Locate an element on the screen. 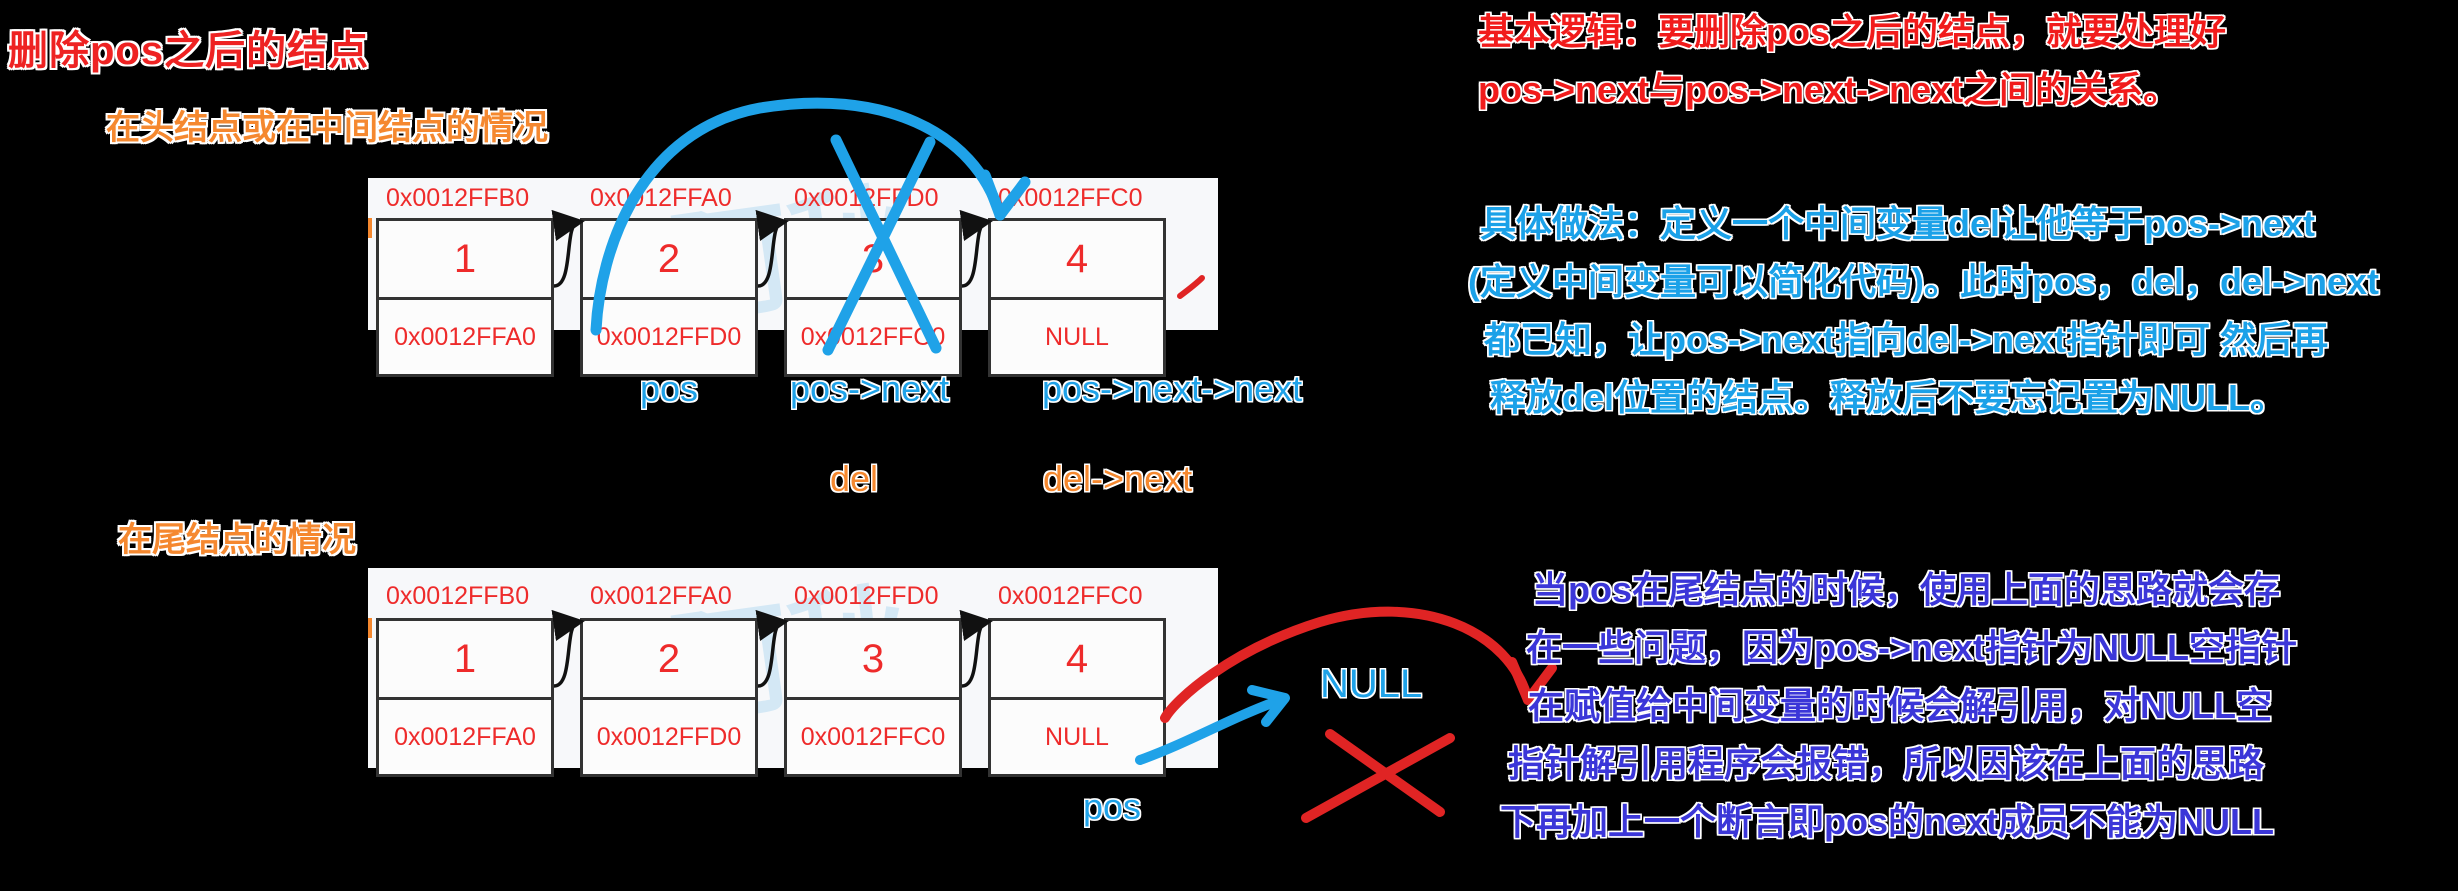 The width and height of the screenshot is (2458, 891). note-line: 下再加上一个断言即pos的next成员不能为NULL is located at coordinates (1887, 821).